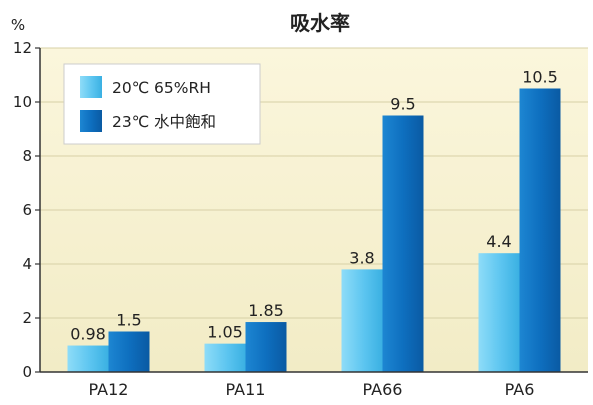 This screenshot has height=405, width=593. What do you see at coordinates (362, 320) in the screenshot?
I see `bar-series-1-pa66` at bounding box center [362, 320].